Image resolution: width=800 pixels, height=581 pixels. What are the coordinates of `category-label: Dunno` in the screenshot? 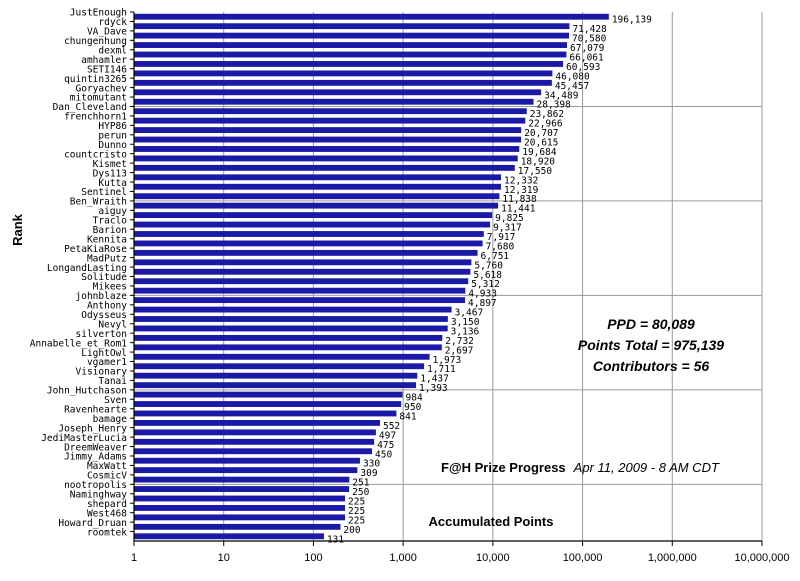 It's located at (112, 145).